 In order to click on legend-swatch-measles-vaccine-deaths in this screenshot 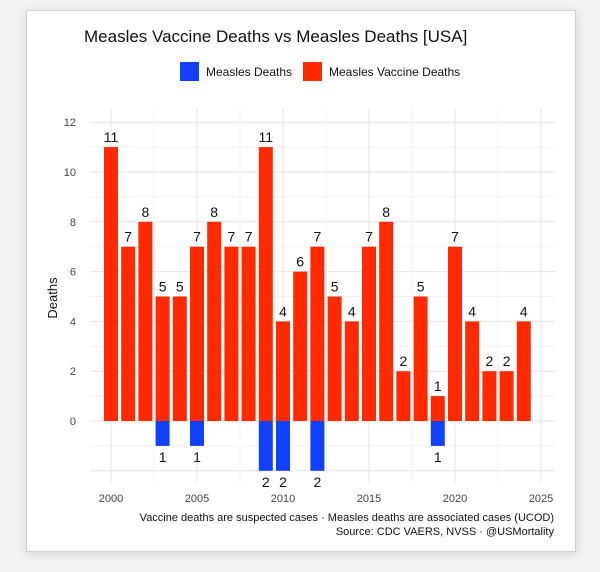, I will do `click(312, 71)`.